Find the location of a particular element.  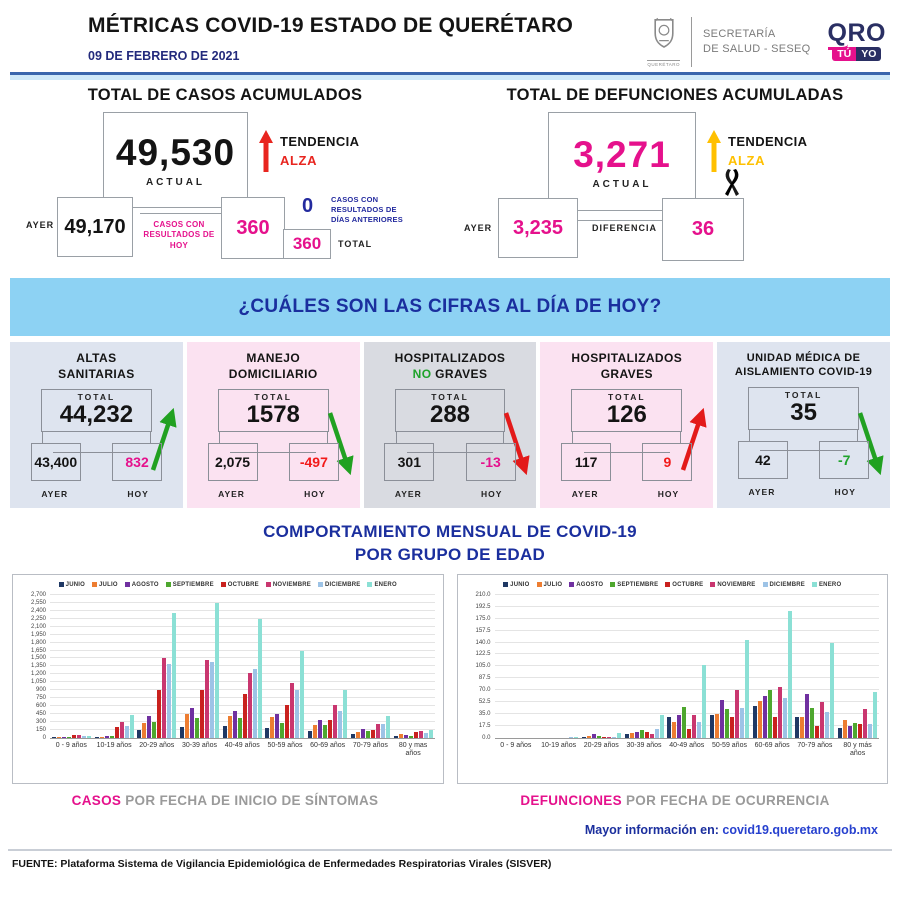

x-tick-label: 60-69 años is located at coordinates (328, 745).